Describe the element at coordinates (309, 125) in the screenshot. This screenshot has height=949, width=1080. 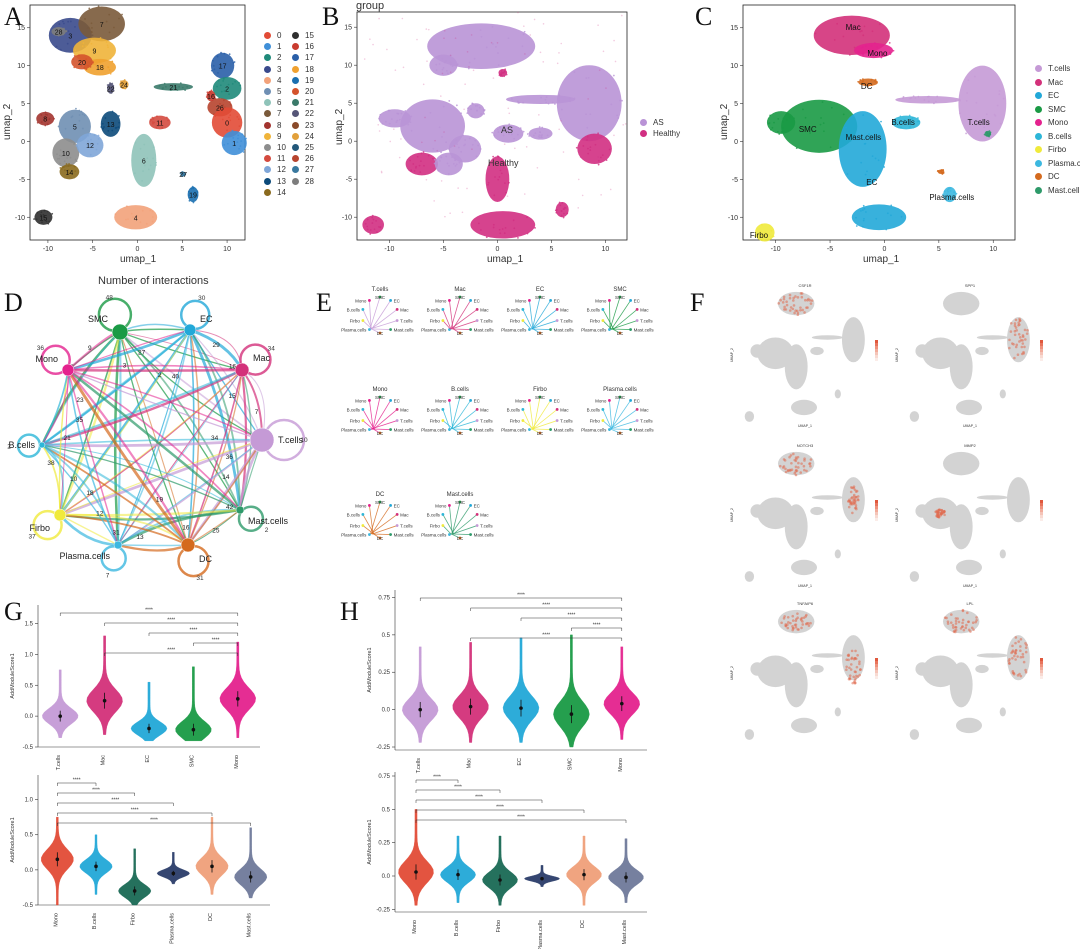
I see `legend-label: 23` at that location.